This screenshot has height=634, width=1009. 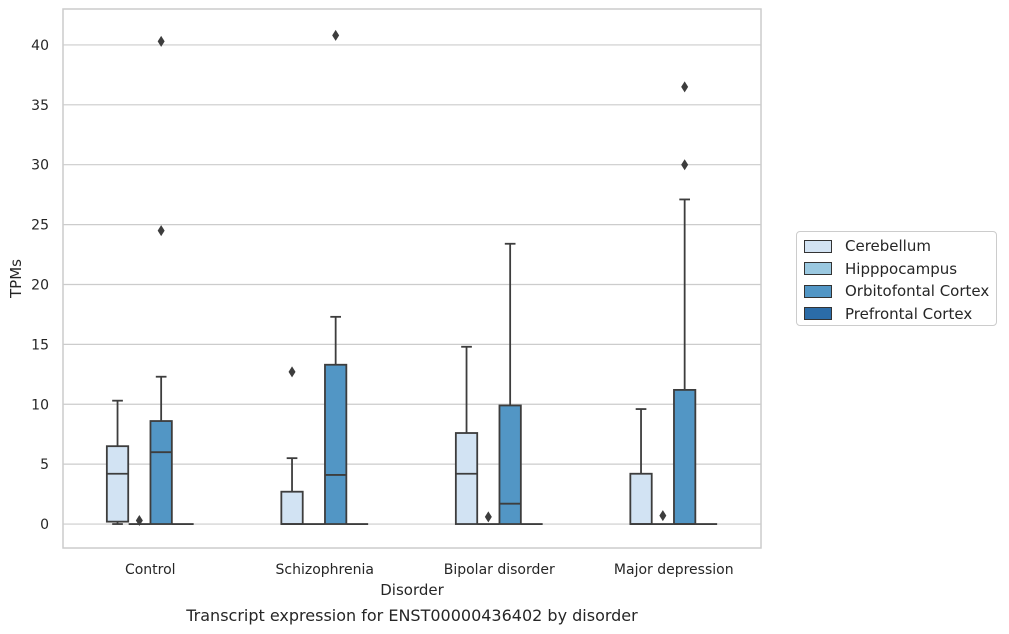 What do you see at coordinates (44, 465) in the screenshot?
I see `y-tick-label: 5` at bounding box center [44, 465].